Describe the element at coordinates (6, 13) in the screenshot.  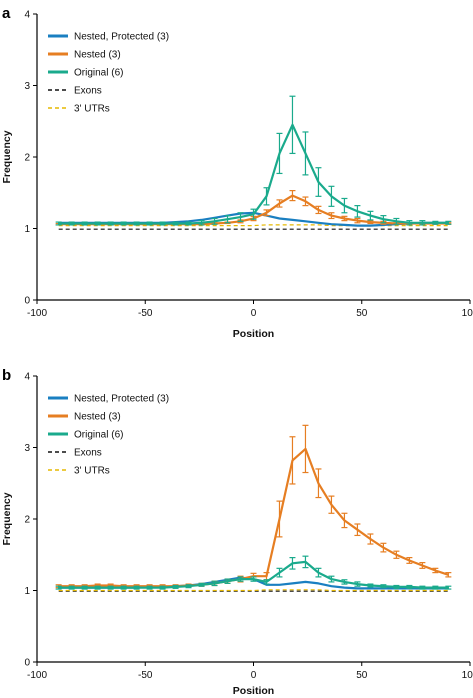
I see `panel-letter: a` at that location.